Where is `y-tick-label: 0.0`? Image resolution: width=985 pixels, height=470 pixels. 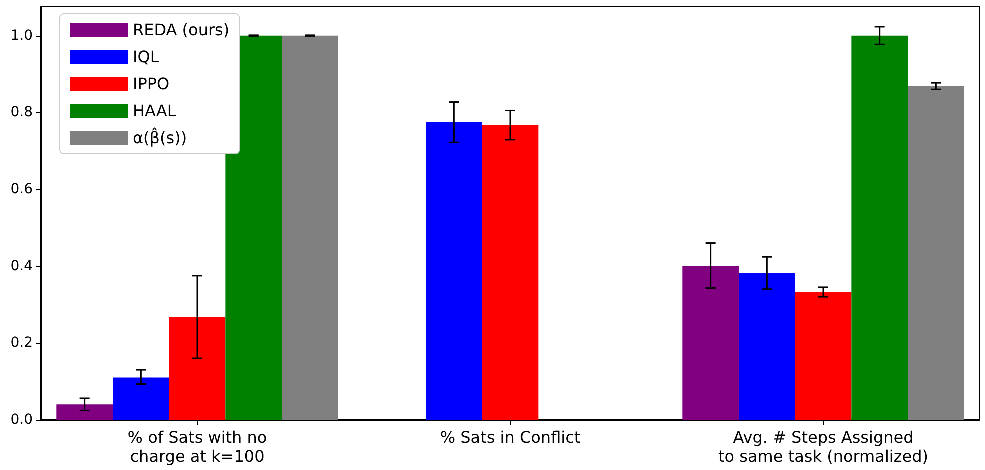
y-tick-label: 0.0 is located at coordinates (21, 420).